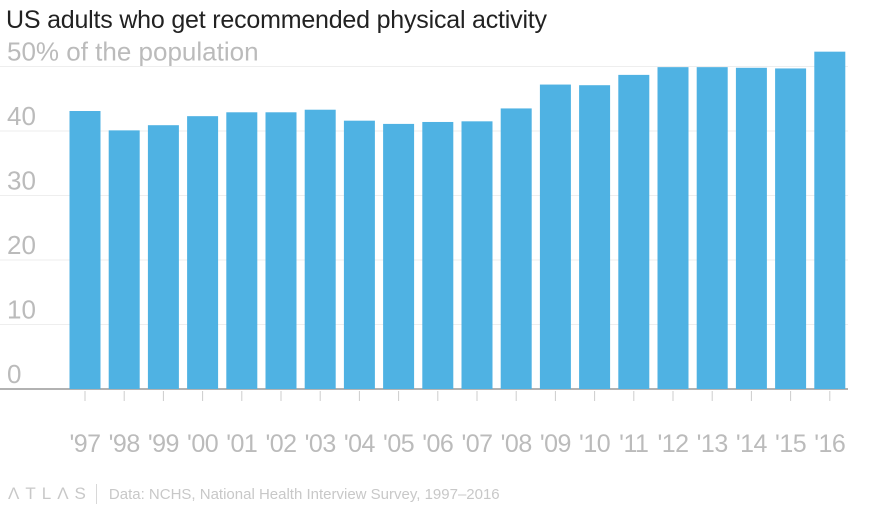 The height and width of the screenshot is (511, 874). I want to click on bar-'14, so click(751, 228).